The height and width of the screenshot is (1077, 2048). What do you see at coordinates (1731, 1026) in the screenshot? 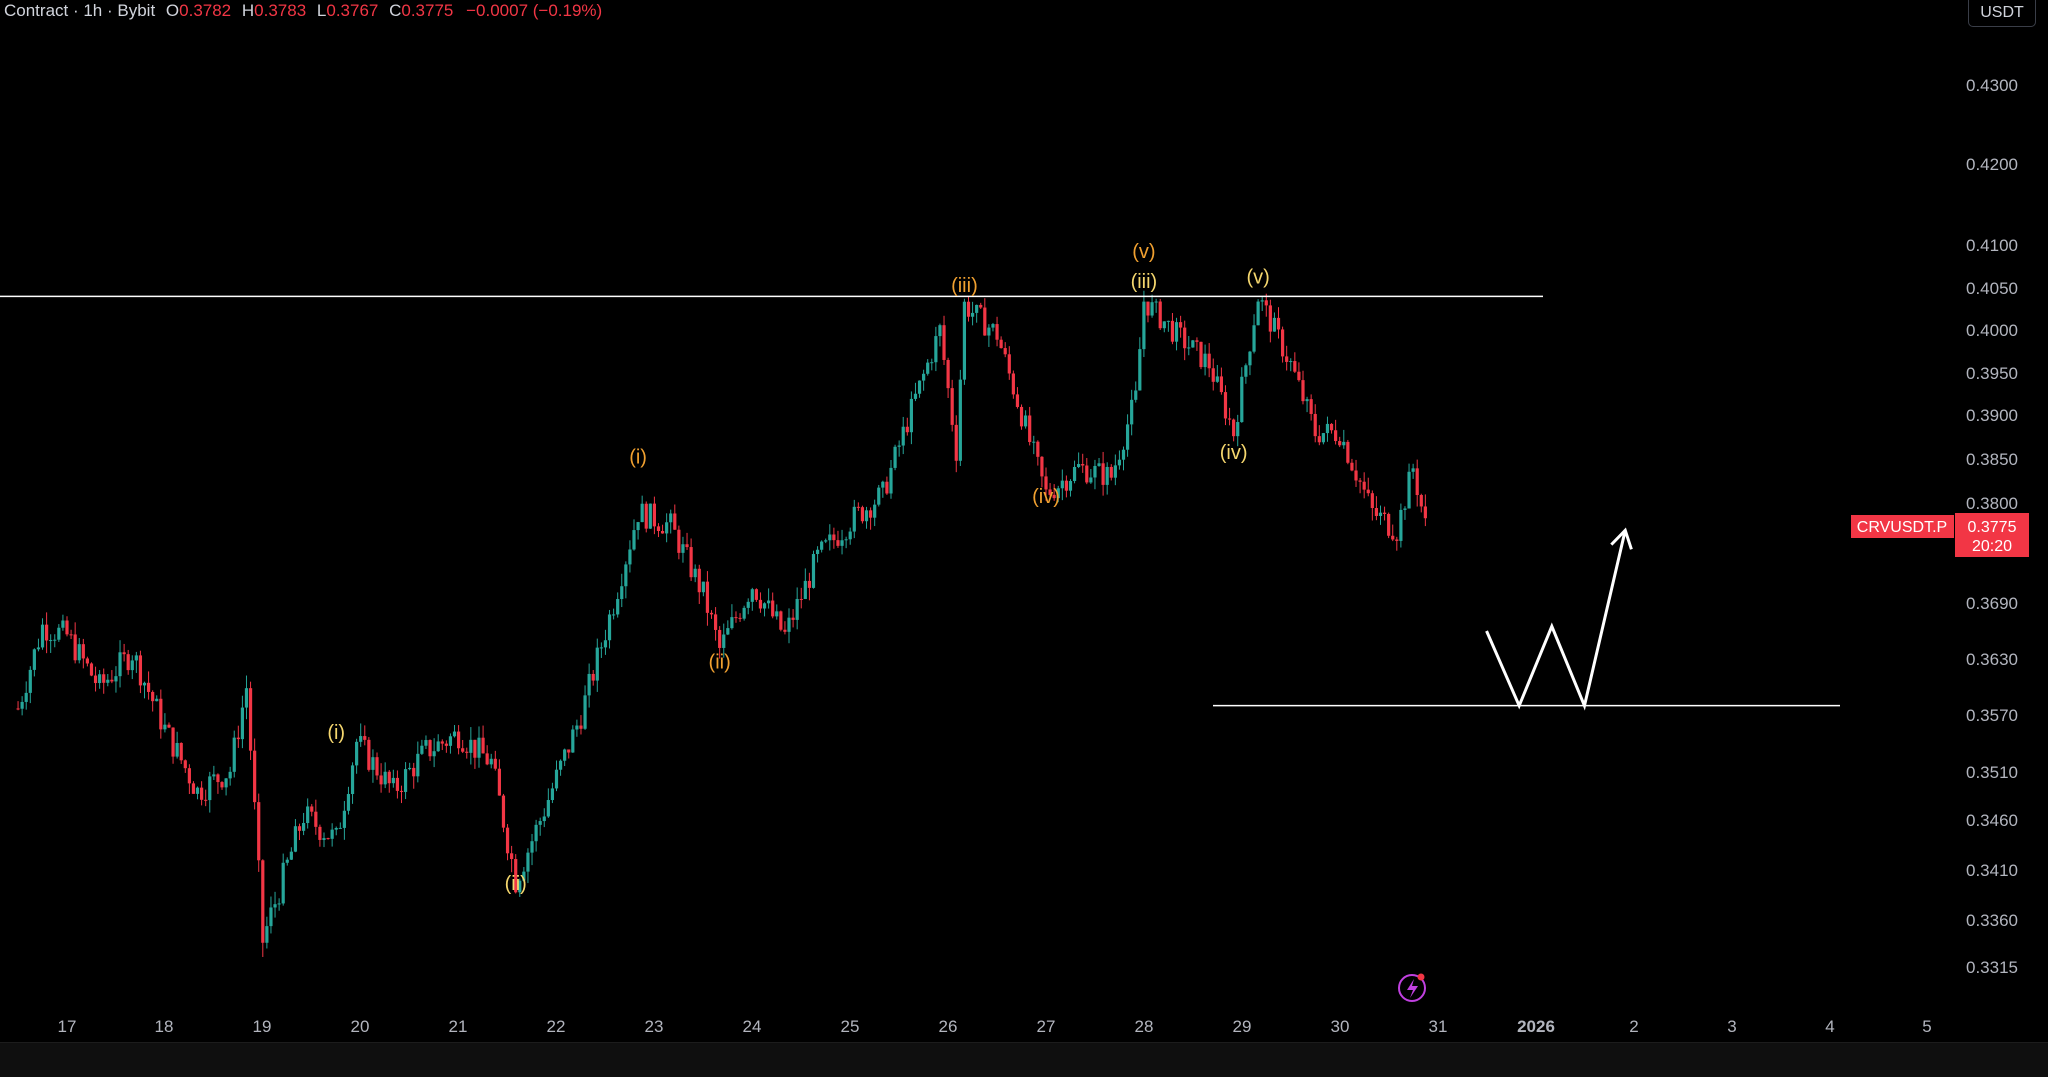
I see `time-tick-label: 3` at bounding box center [1731, 1026].